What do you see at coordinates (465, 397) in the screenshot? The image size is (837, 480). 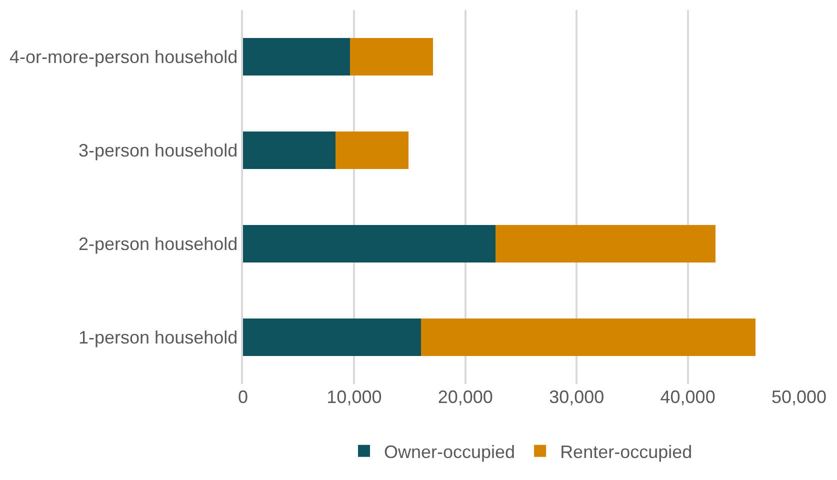 I see `x-tick-label: 20,000` at bounding box center [465, 397].